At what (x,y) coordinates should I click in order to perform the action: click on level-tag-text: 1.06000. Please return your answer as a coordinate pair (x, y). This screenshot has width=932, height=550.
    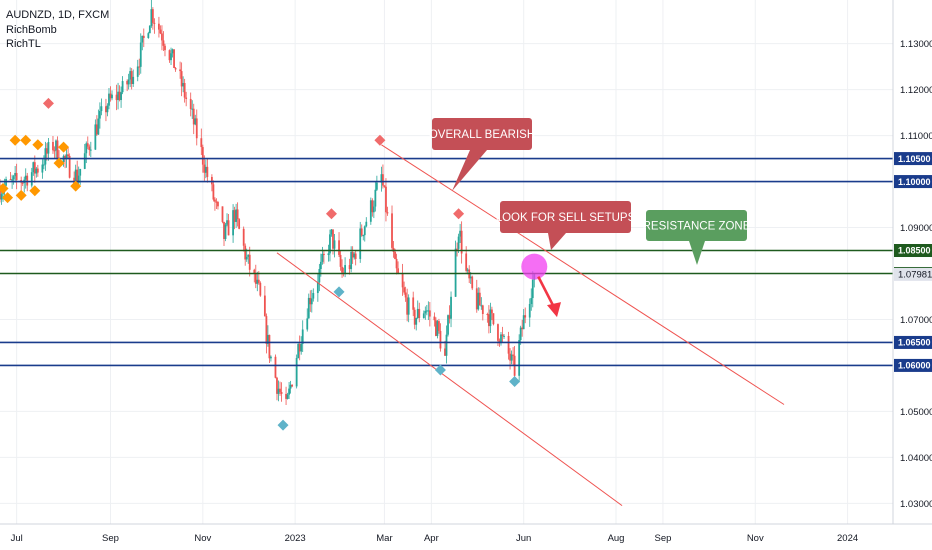
    Looking at the image, I should click on (914, 366).